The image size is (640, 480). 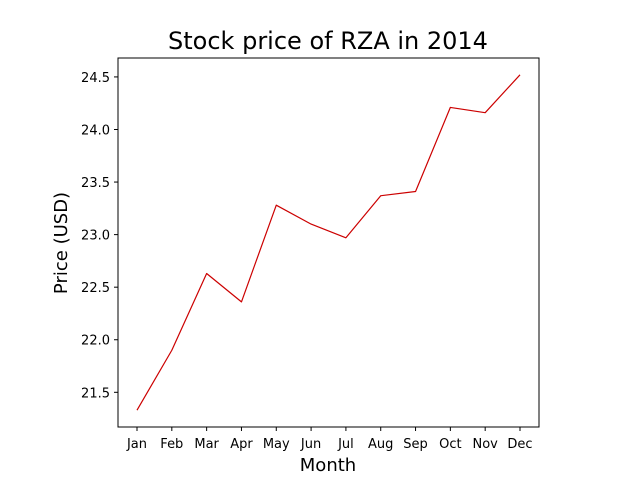 What do you see at coordinates (95, 288) in the screenshot?
I see `y-tick-label: 22.5` at bounding box center [95, 288].